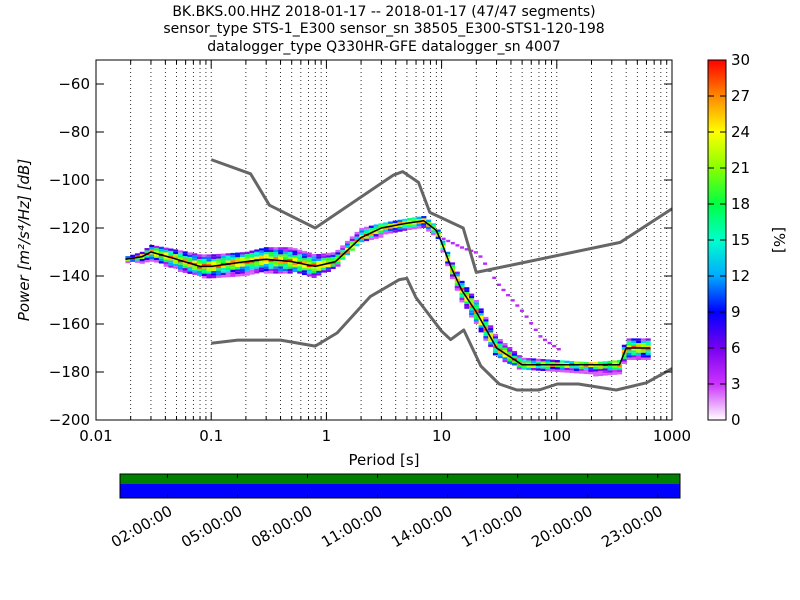 This screenshot has height=600, width=800. What do you see at coordinates (74, 132) in the screenshot?
I see `y-tick-label: −80` at bounding box center [74, 132].